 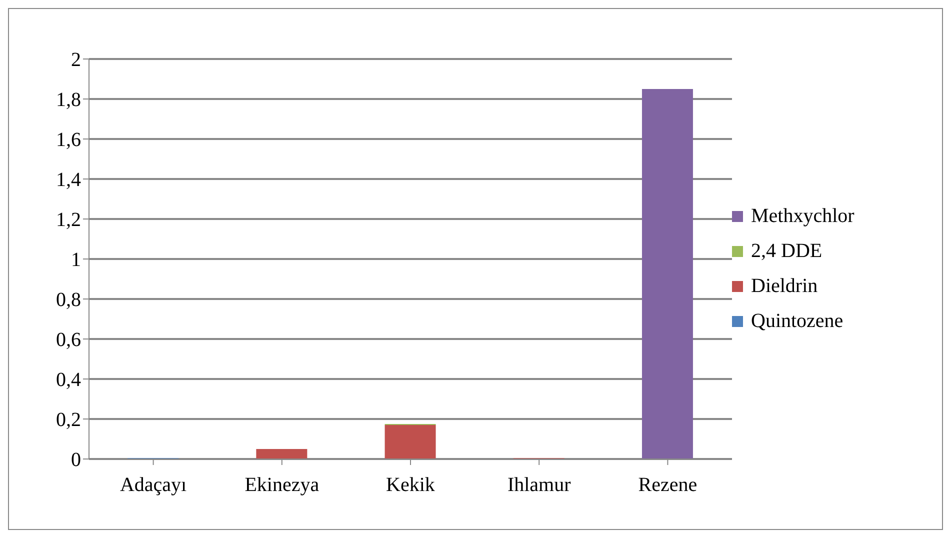 I want to click on x-tick-label: Adaçayı, so click(x=154, y=485).